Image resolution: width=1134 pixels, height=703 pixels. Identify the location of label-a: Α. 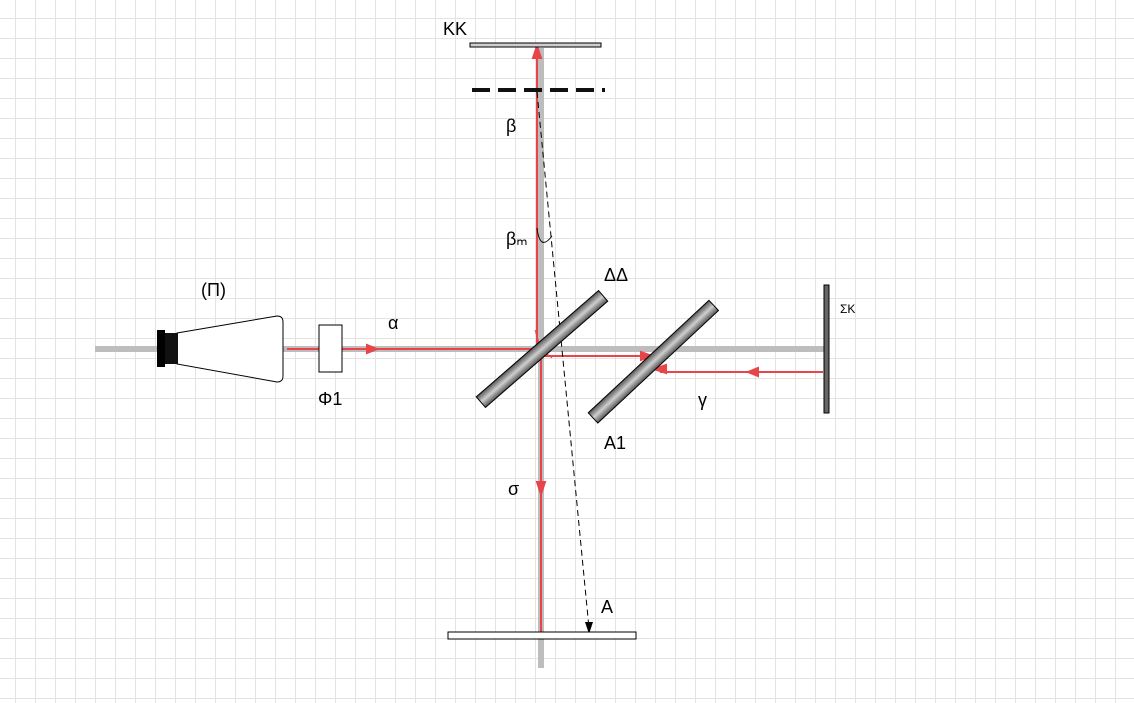
(607, 607).